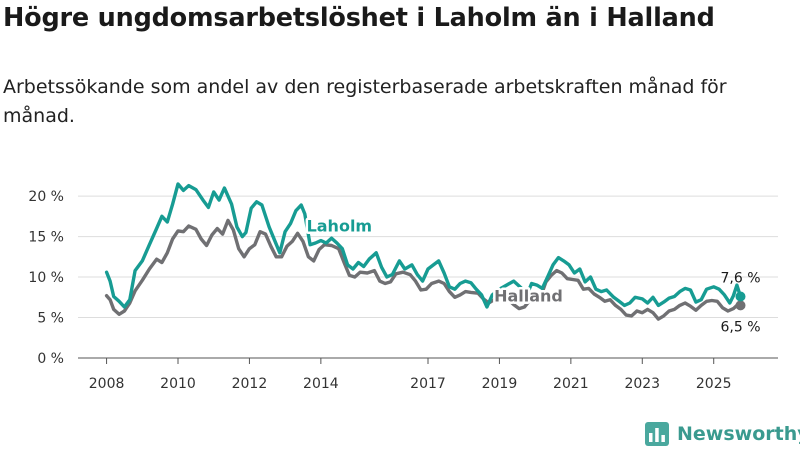  Describe the element at coordinates (340, 226) in the screenshot. I see `svg-text: Laholm` at that location.